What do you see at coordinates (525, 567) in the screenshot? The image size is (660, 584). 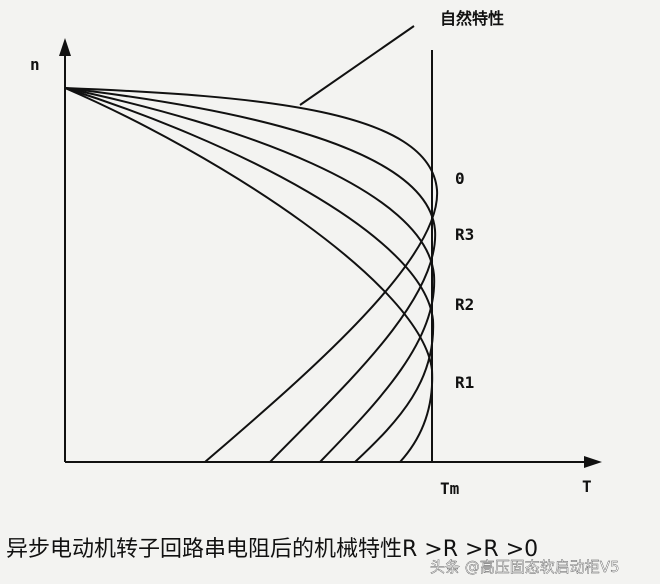 I see `watermark: 头条 @高压固态软启动柜V5` at bounding box center [525, 567].